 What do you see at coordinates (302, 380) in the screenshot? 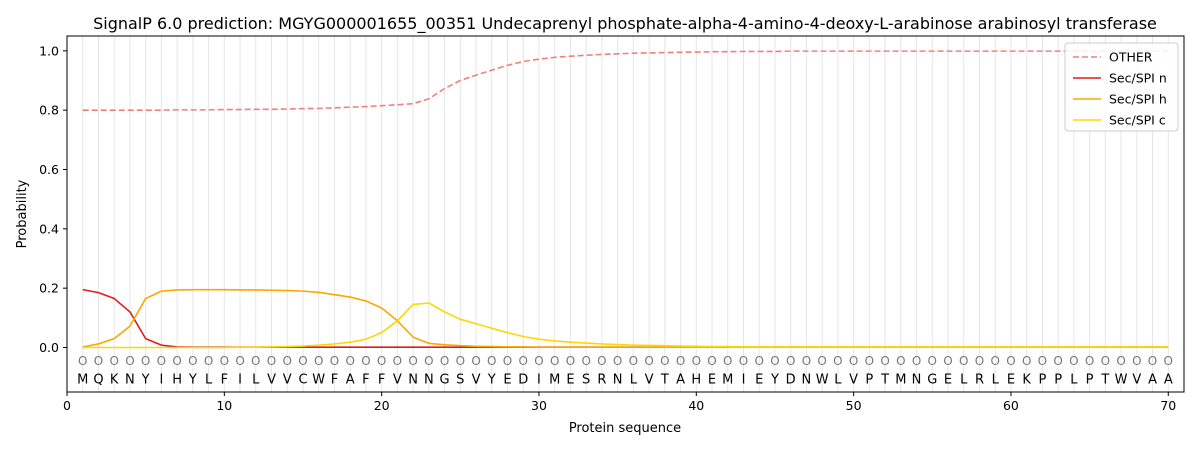
I see `residue-label: C` at bounding box center [302, 380].